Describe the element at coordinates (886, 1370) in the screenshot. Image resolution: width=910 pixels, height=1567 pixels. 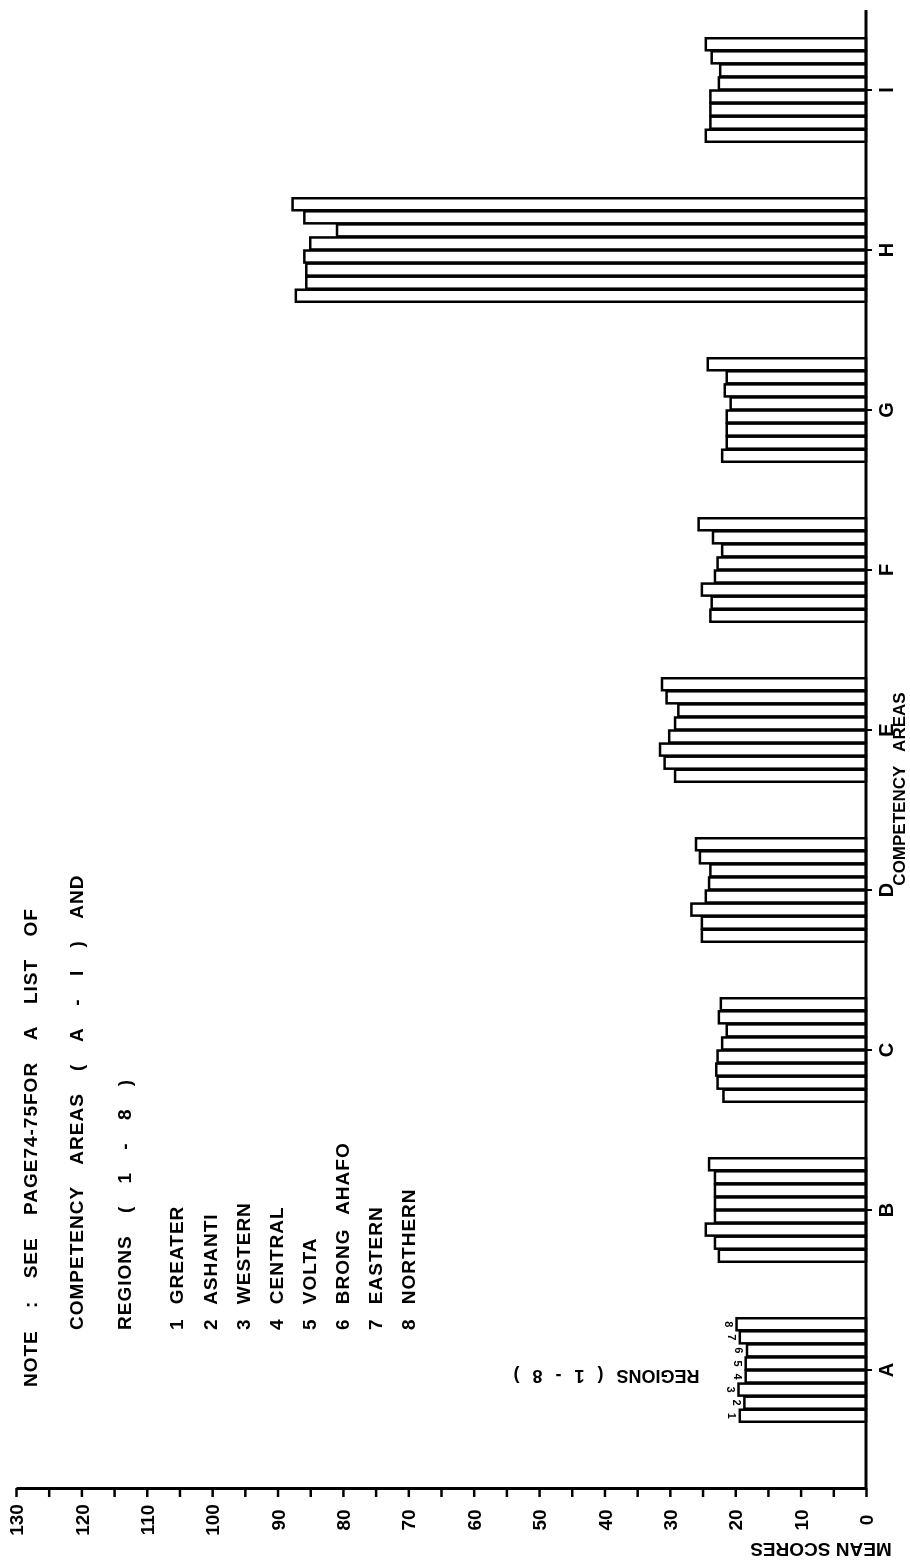
I see `y-tick-label: A` at that location.